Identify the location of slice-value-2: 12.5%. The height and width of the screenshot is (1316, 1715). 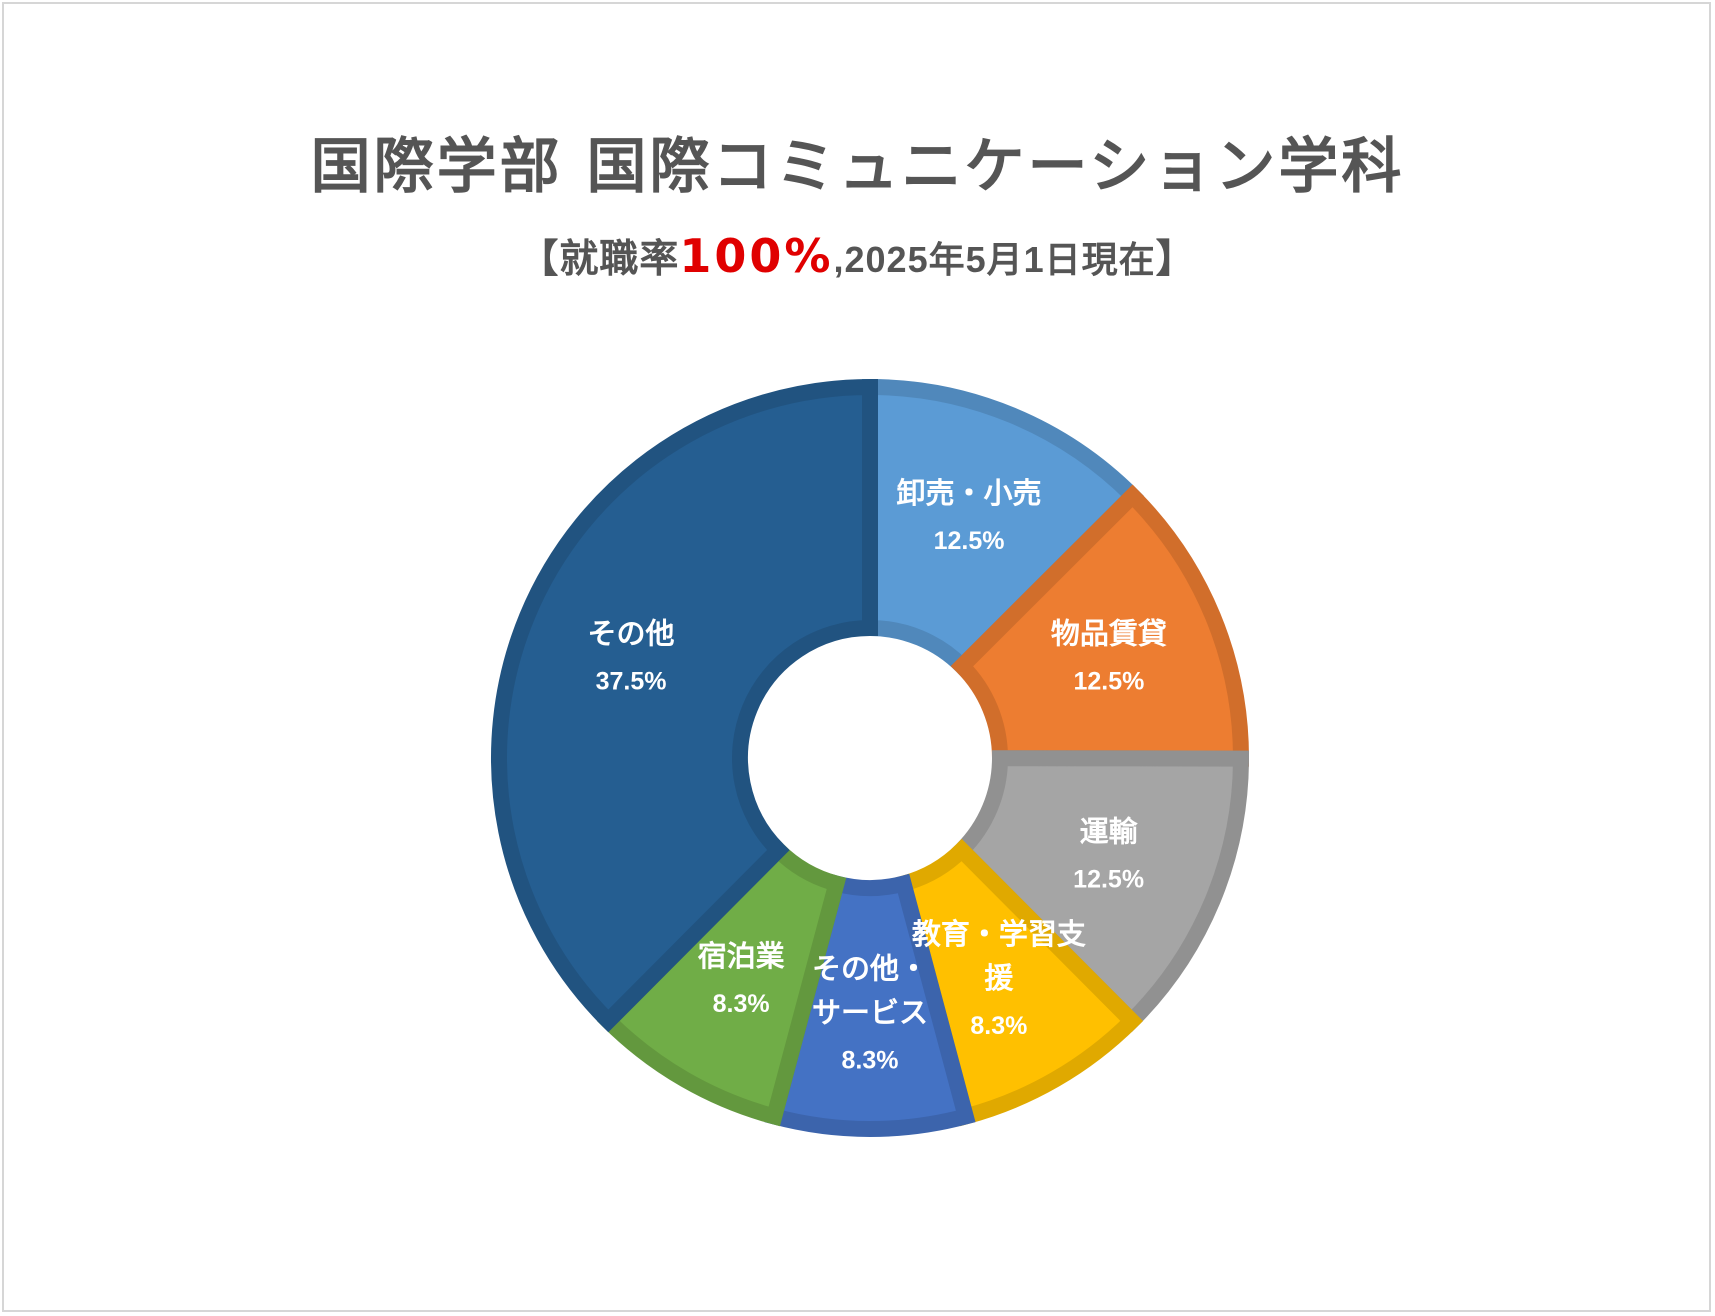
(1108, 681).